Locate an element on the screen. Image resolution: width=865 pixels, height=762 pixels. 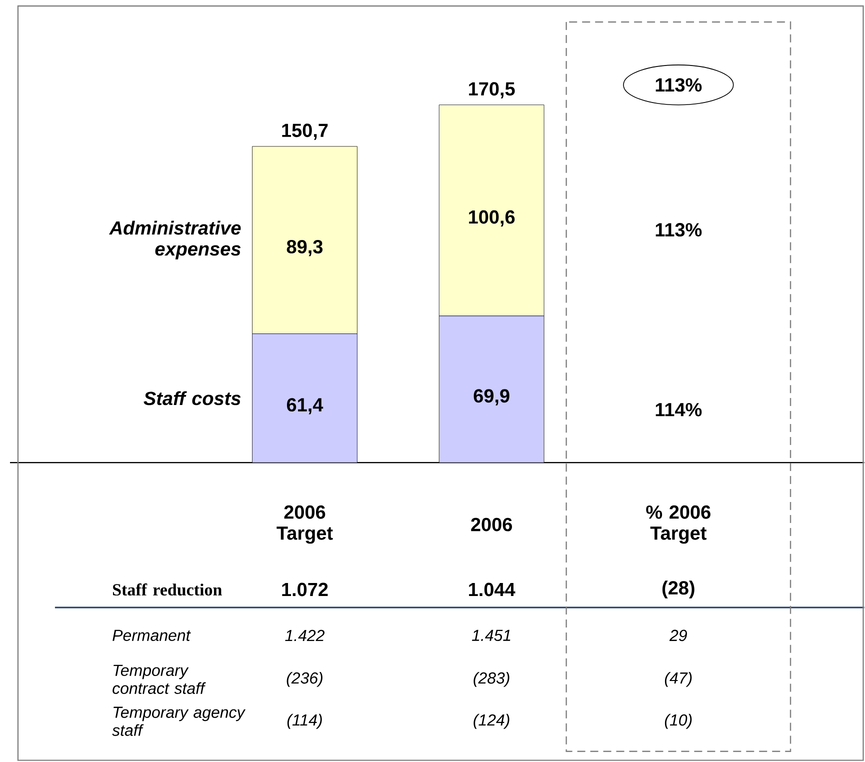
text: Staff reduction is located at coordinates (167, 589).